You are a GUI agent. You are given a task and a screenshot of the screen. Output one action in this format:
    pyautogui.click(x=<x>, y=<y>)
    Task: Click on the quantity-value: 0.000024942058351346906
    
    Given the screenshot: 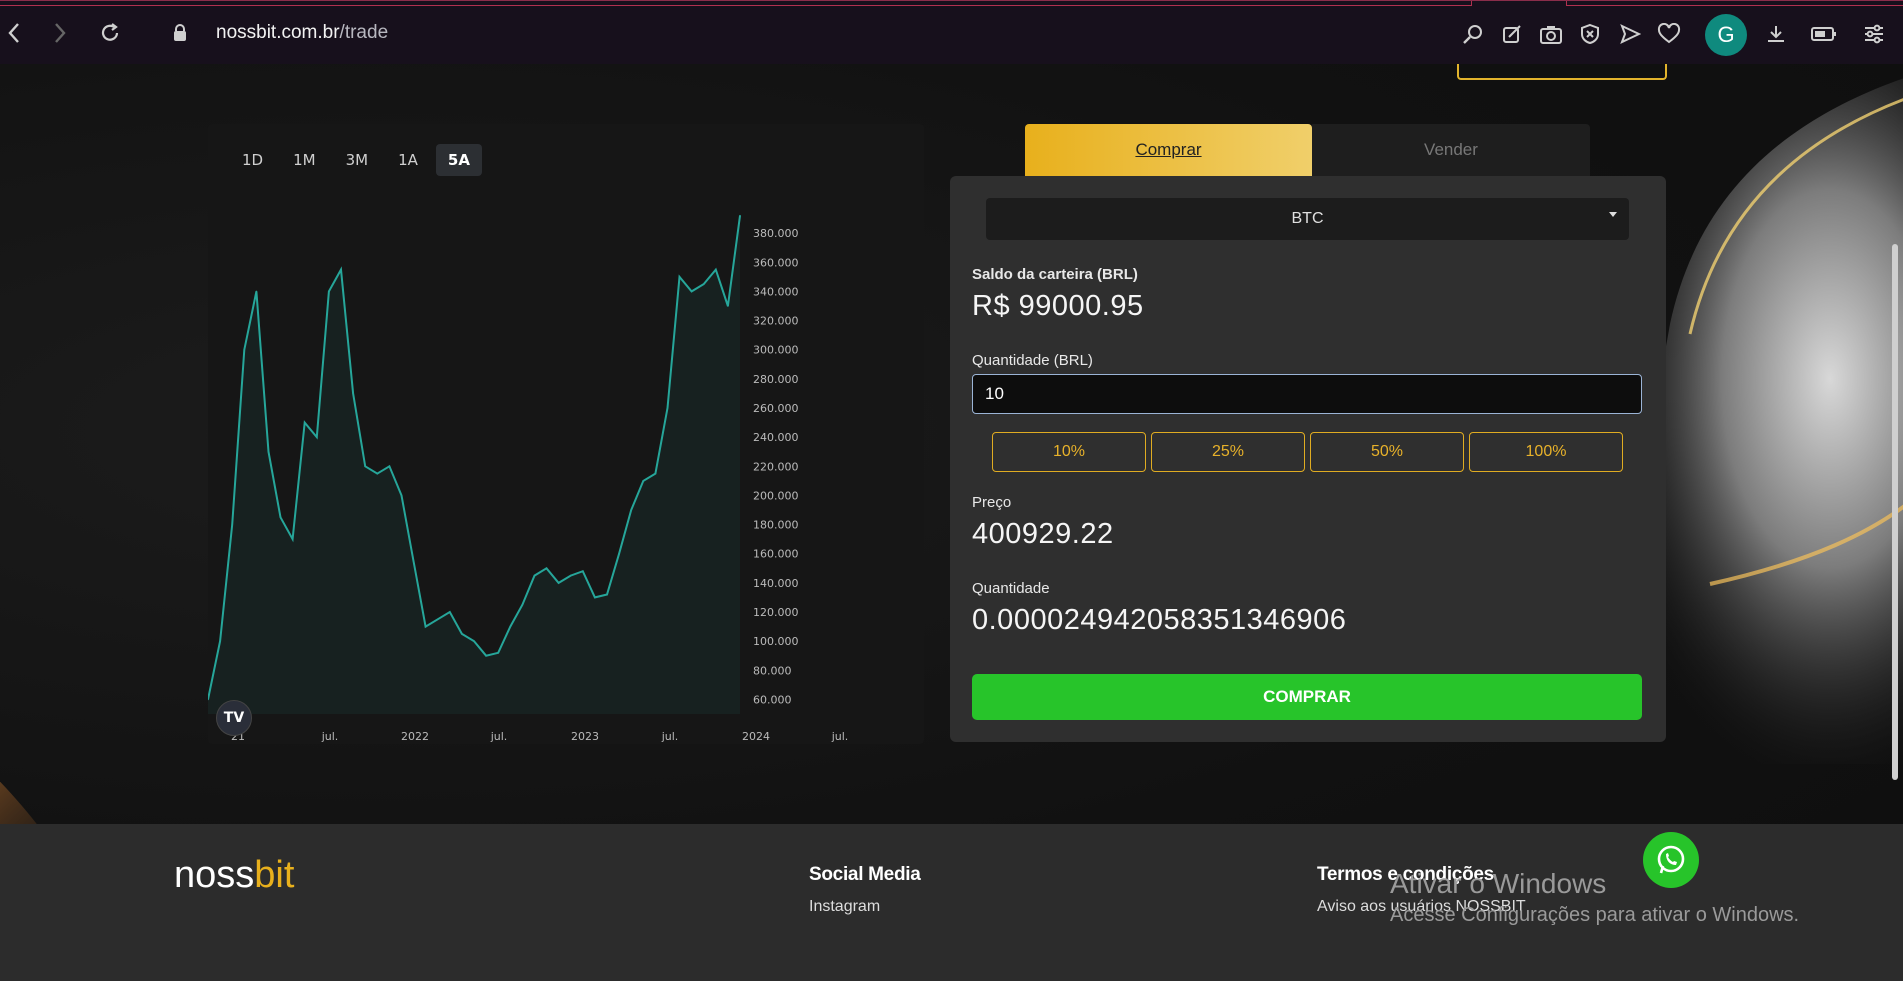 What is the action you would take?
    pyautogui.click(x=1159, y=620)
    